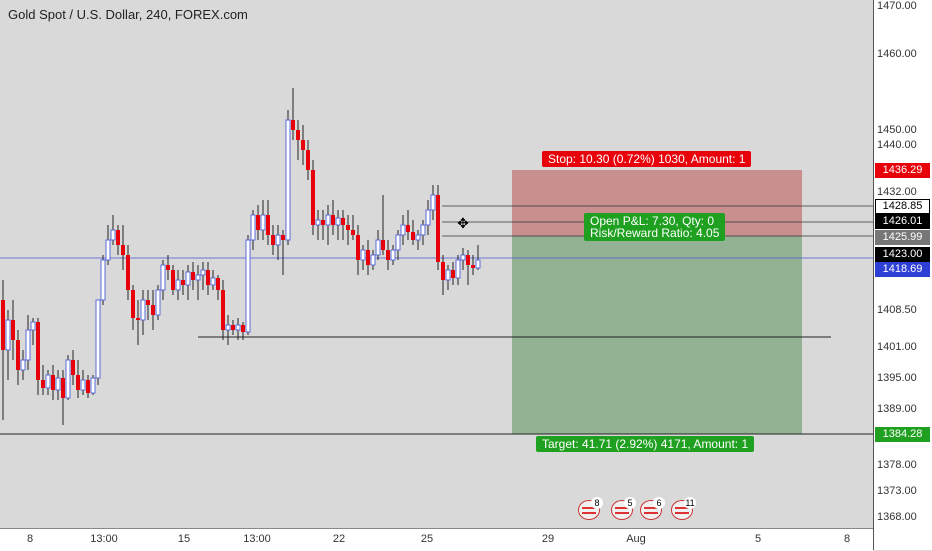 The image size is (932, 551). Describe the element at coordinates (897, 310) in the screenshot. I see `price-label: 1408.50` at that location.